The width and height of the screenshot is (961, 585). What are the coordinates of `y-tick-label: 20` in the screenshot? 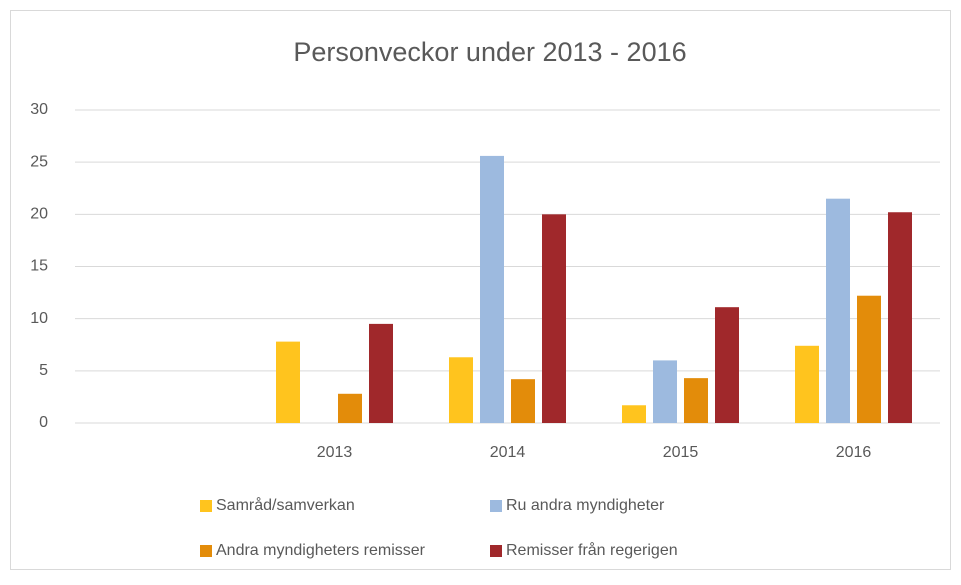 It's located at (39, 214).